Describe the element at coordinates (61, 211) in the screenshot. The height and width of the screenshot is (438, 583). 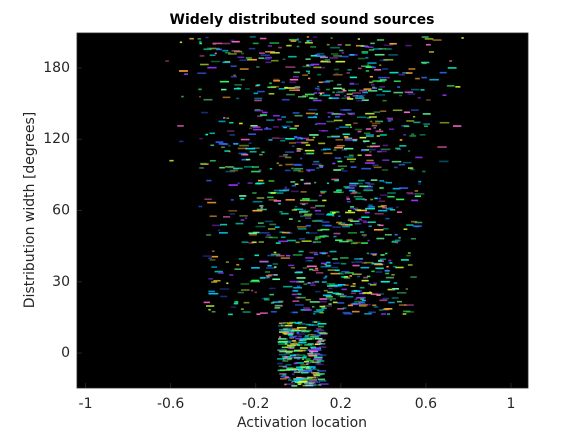
I see `y-tick-label: 60` at that location.